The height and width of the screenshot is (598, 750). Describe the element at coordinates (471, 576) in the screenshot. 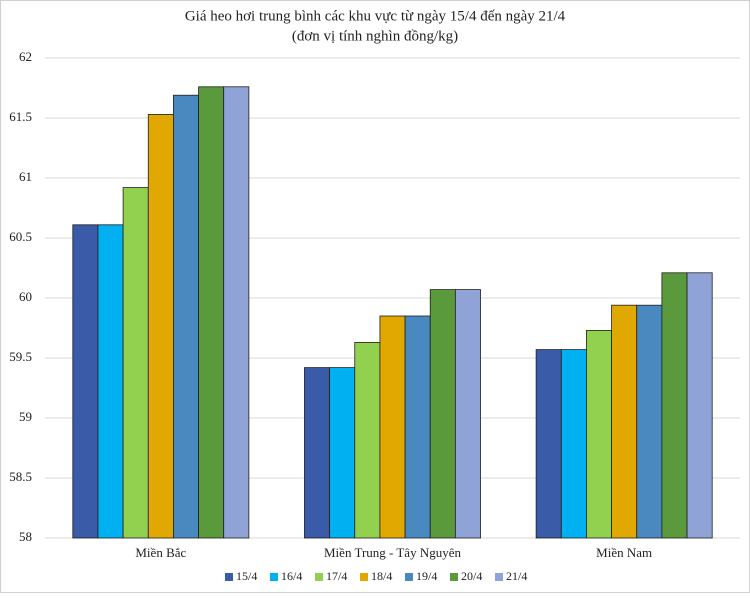

I see `legend-label: 20/4` at that location.